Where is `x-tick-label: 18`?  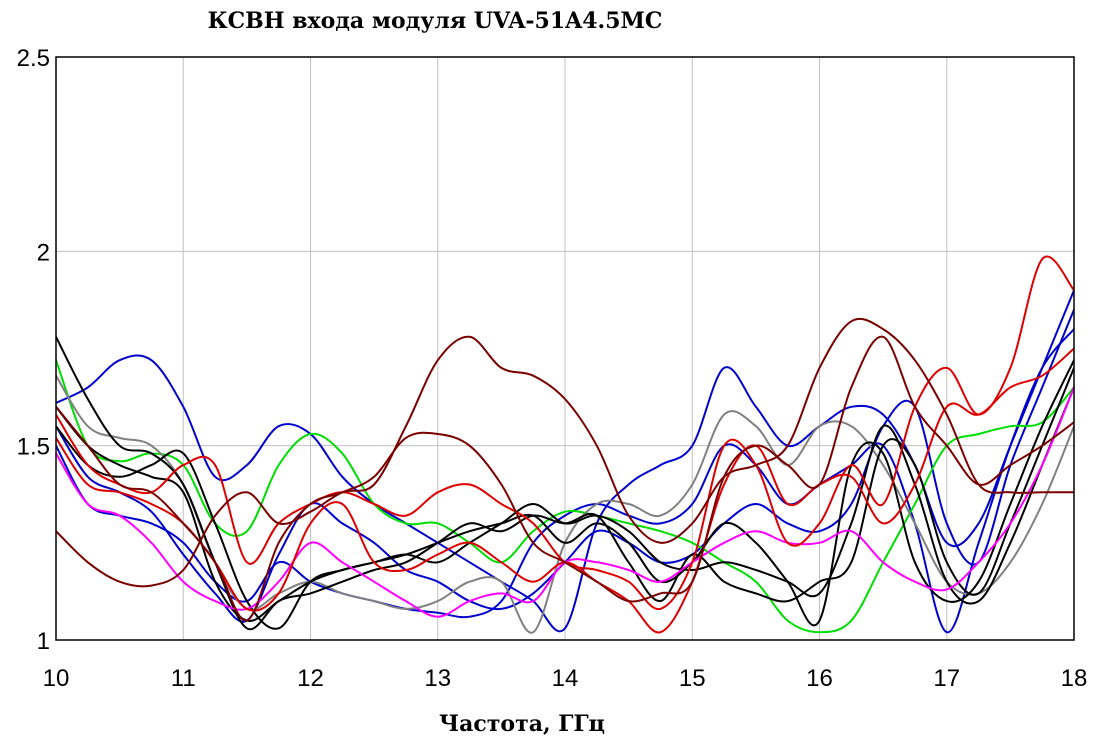
x-tick-label: 18 is located at coordinates (1074, 678).